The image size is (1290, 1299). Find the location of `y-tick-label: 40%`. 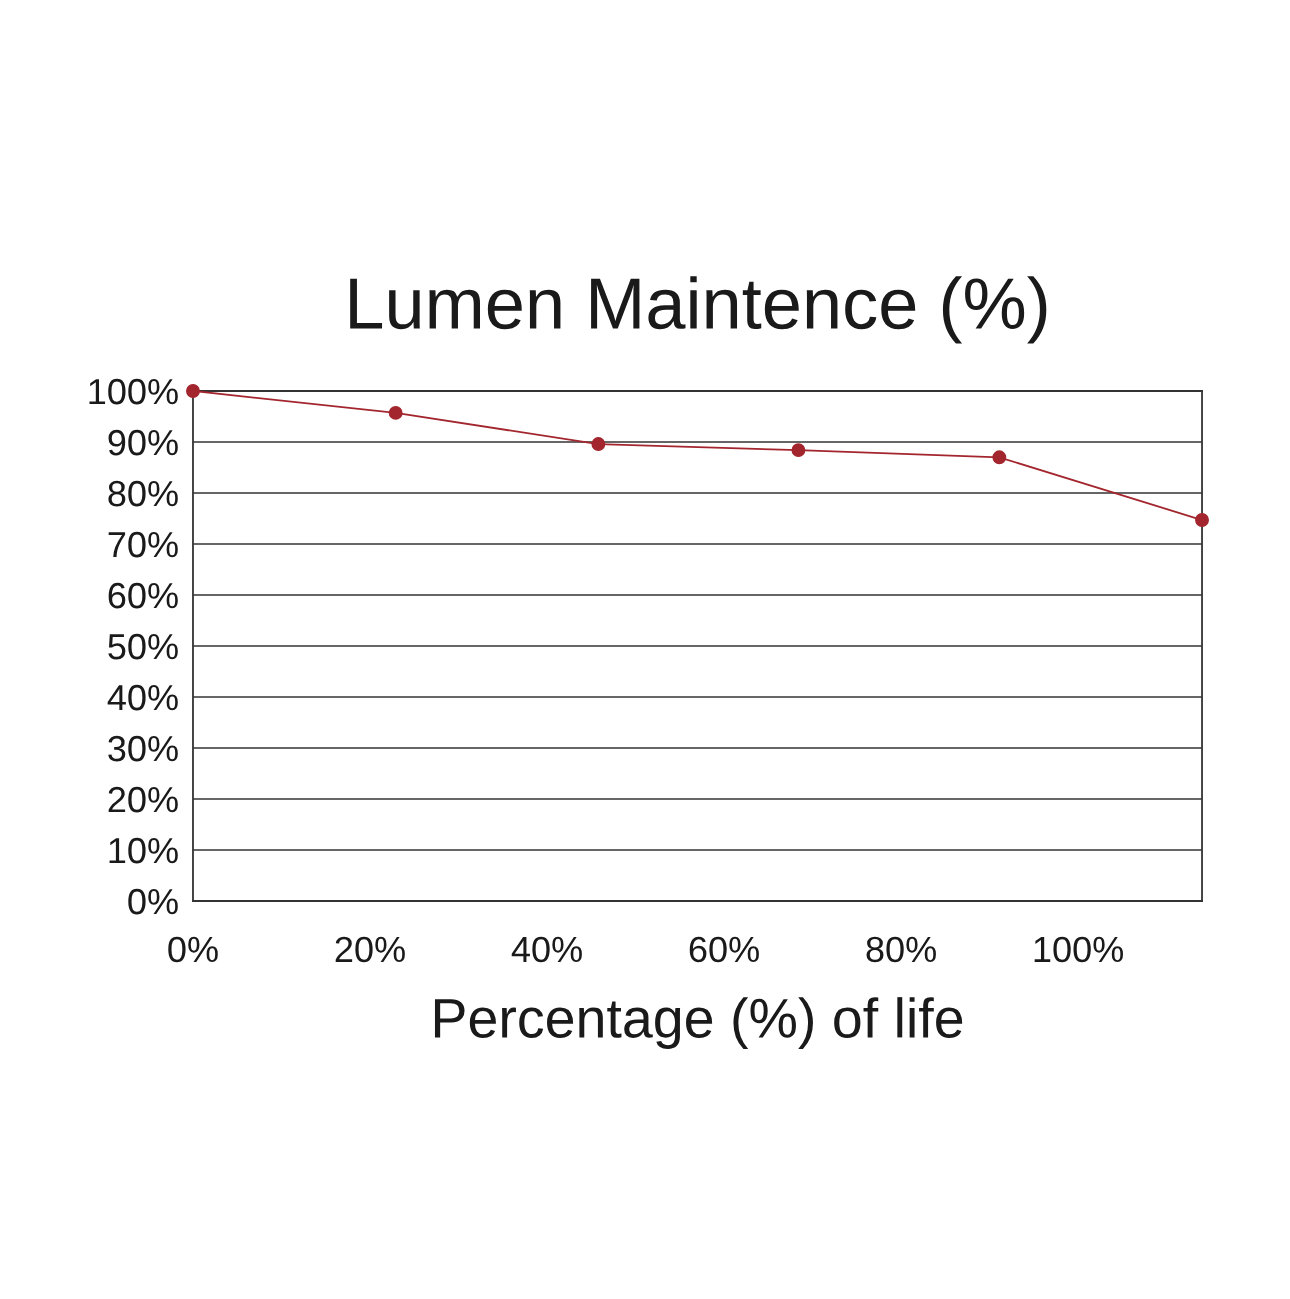

y-tick-label: 40% is located at coordinates (142, 697).